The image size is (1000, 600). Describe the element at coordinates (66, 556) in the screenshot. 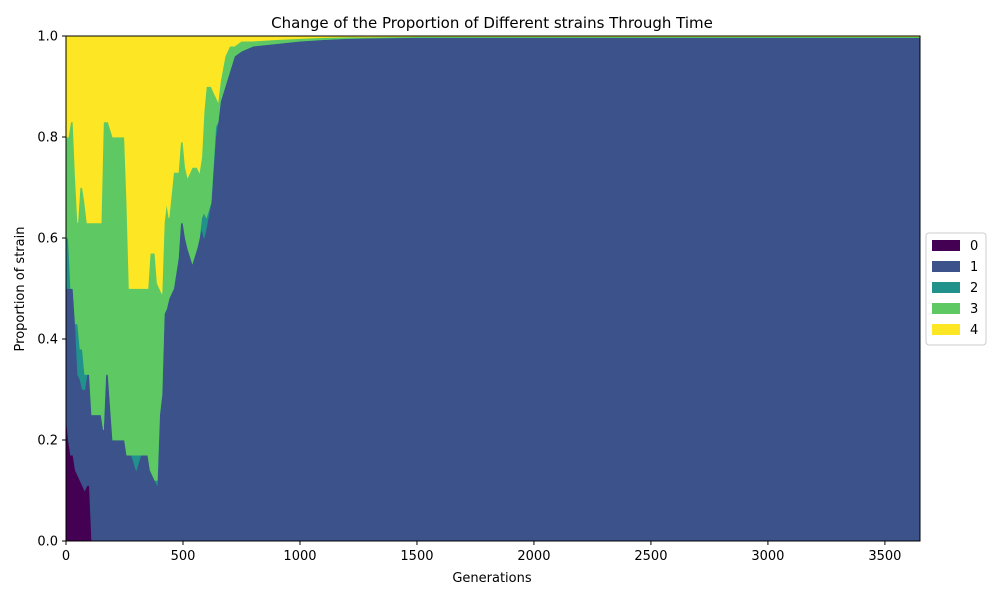

I see `x-tick-label: 0` at that location.